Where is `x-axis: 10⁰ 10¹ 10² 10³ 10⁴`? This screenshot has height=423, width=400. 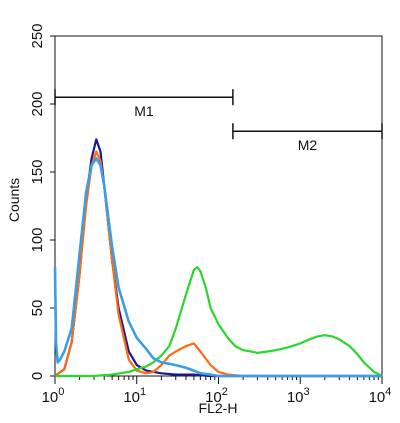 x-axis: 10⁰ 10¹ 10² 10³ 10⁴ is located at coordinates (217, 391).